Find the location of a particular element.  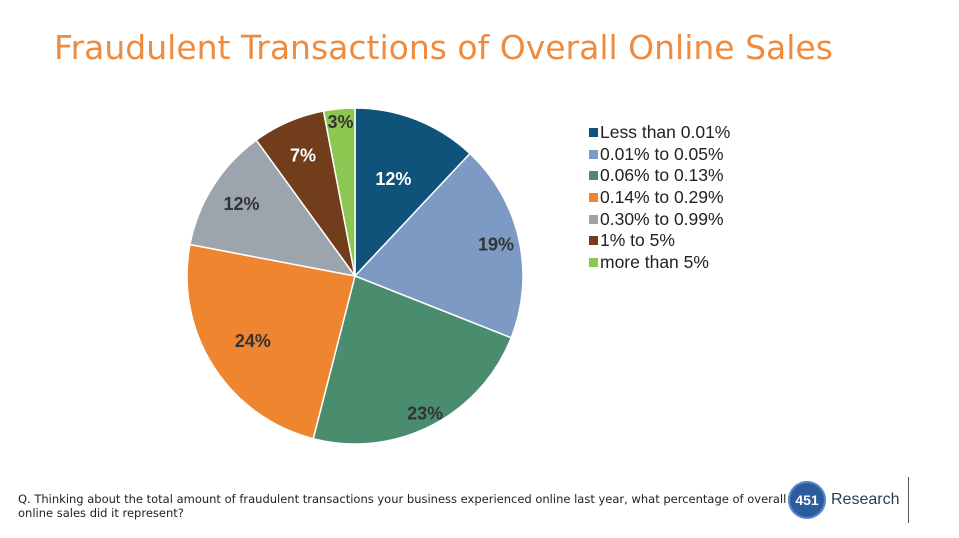

slice-data-label: 3% is located at coordinates (340, 122).